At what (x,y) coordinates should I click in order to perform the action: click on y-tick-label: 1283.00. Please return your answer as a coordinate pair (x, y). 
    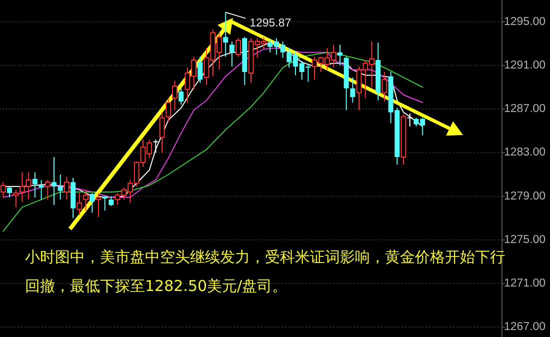
    Looking at the image, I should click on (525, 152).